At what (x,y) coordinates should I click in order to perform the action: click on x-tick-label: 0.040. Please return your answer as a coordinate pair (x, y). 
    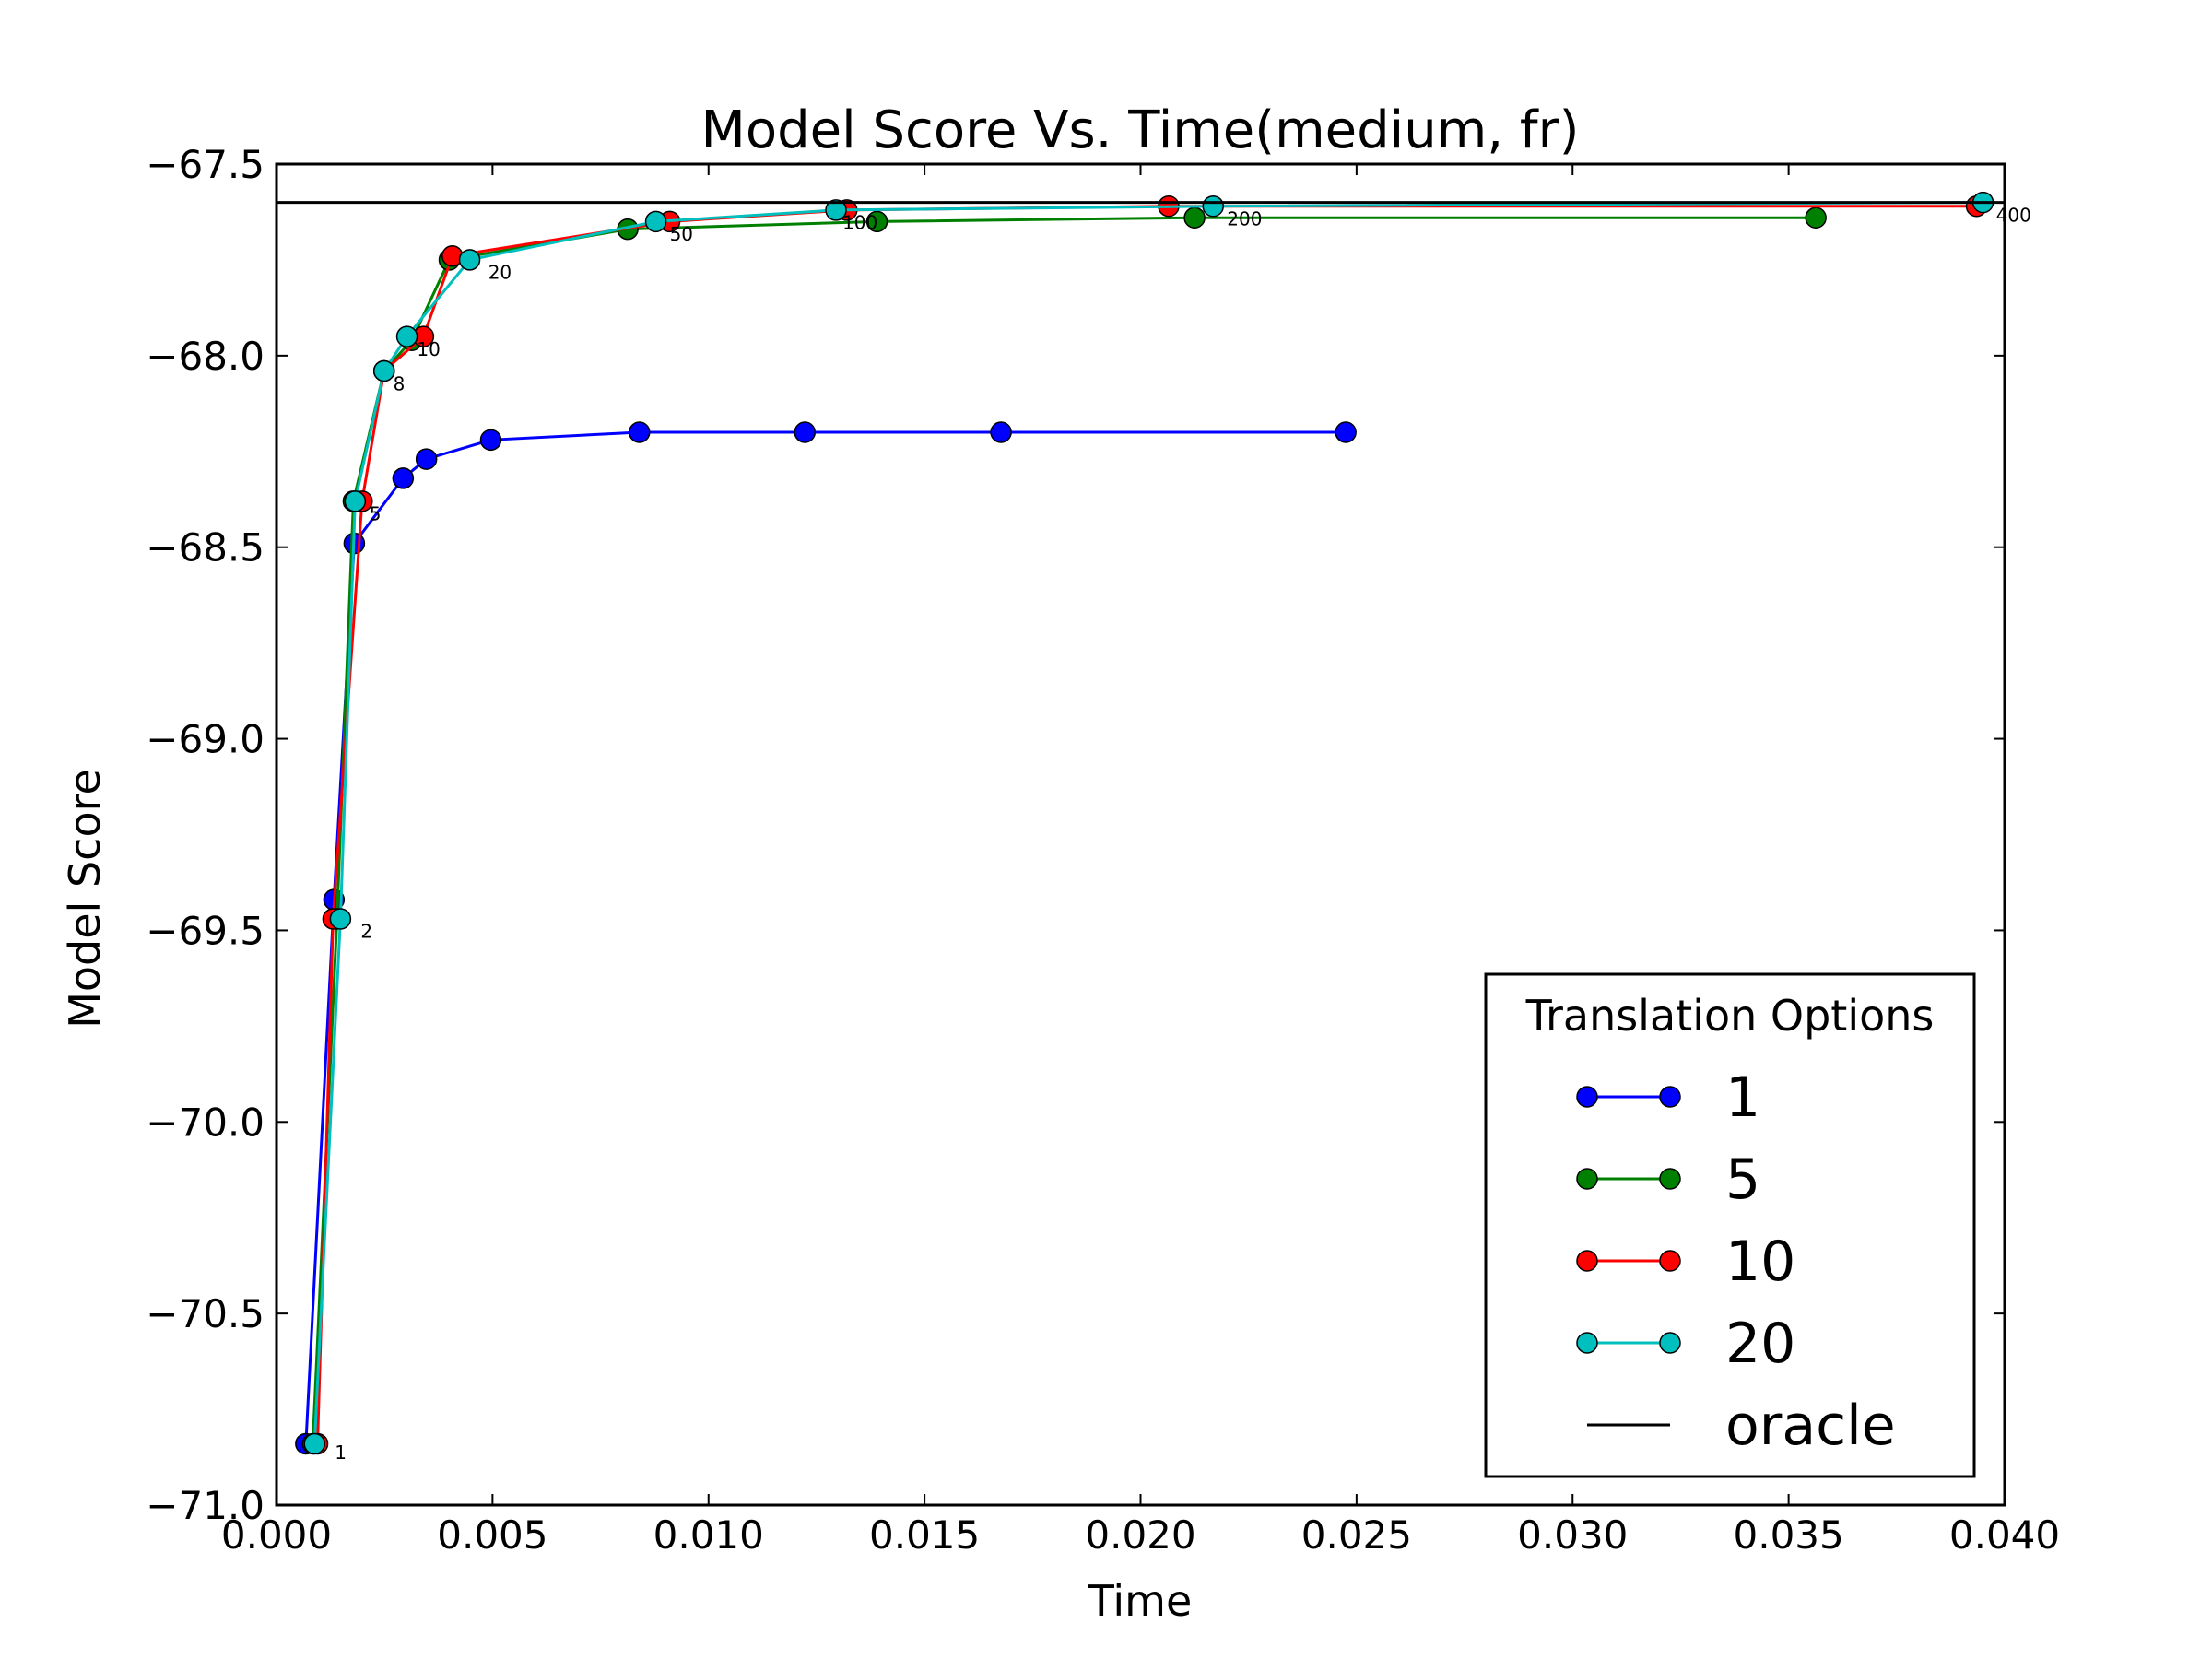
    Looking at the image, I should click on (2004, 1535).